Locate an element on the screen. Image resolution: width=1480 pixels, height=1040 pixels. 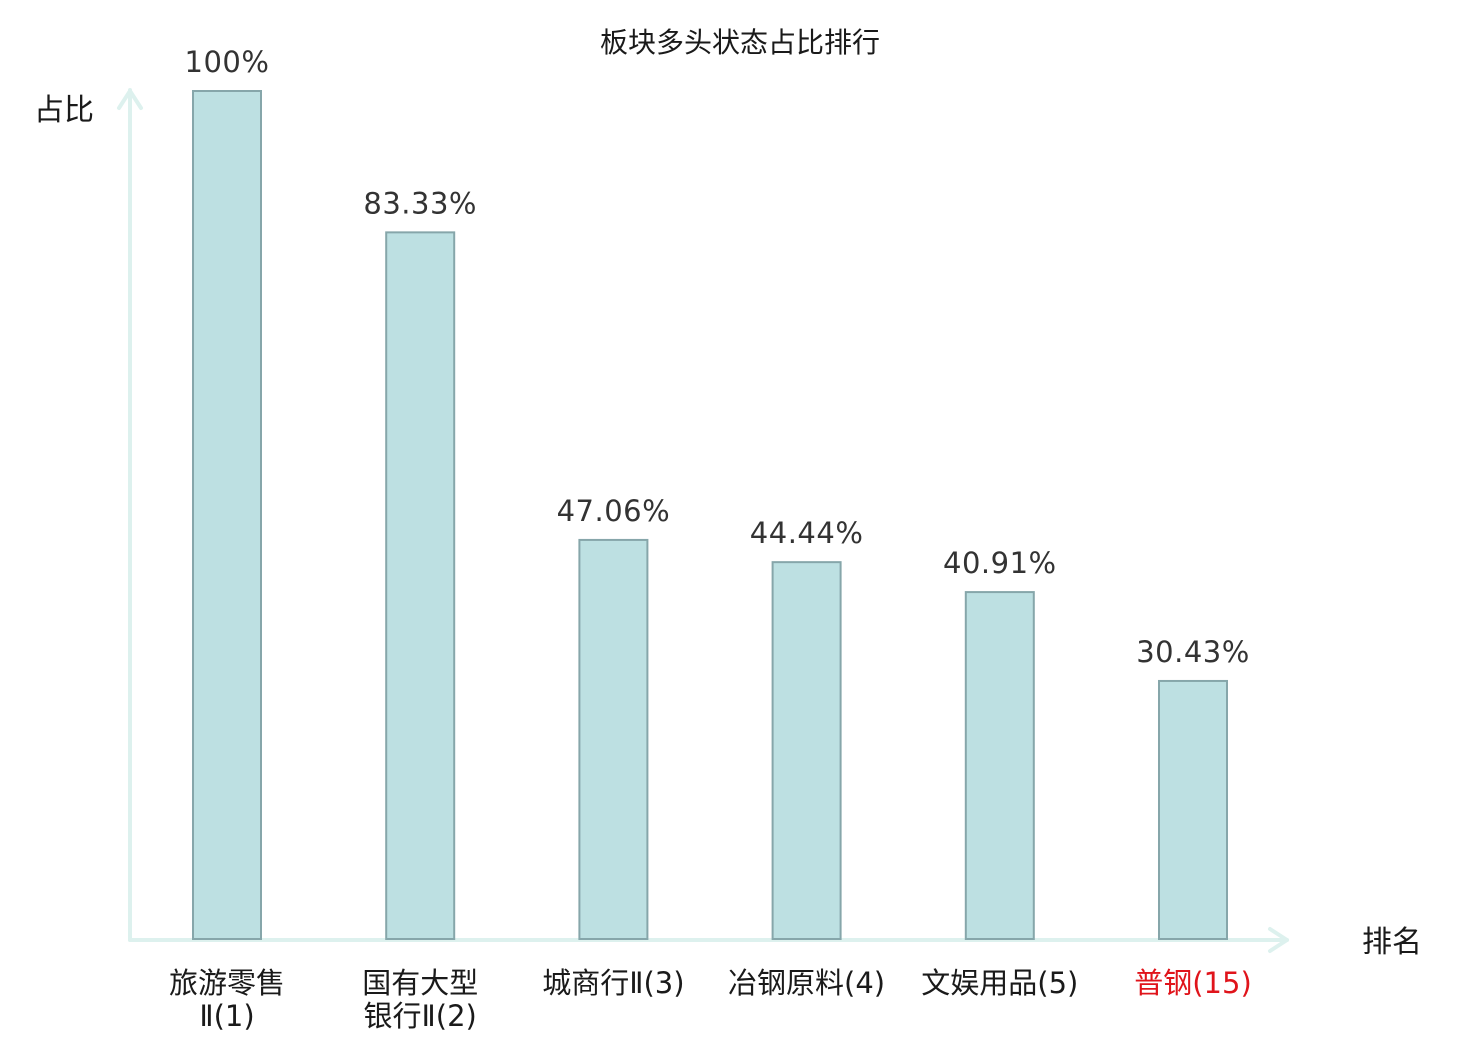
x-tick-label: 旅游零售 is located at coordinates (227, 983).